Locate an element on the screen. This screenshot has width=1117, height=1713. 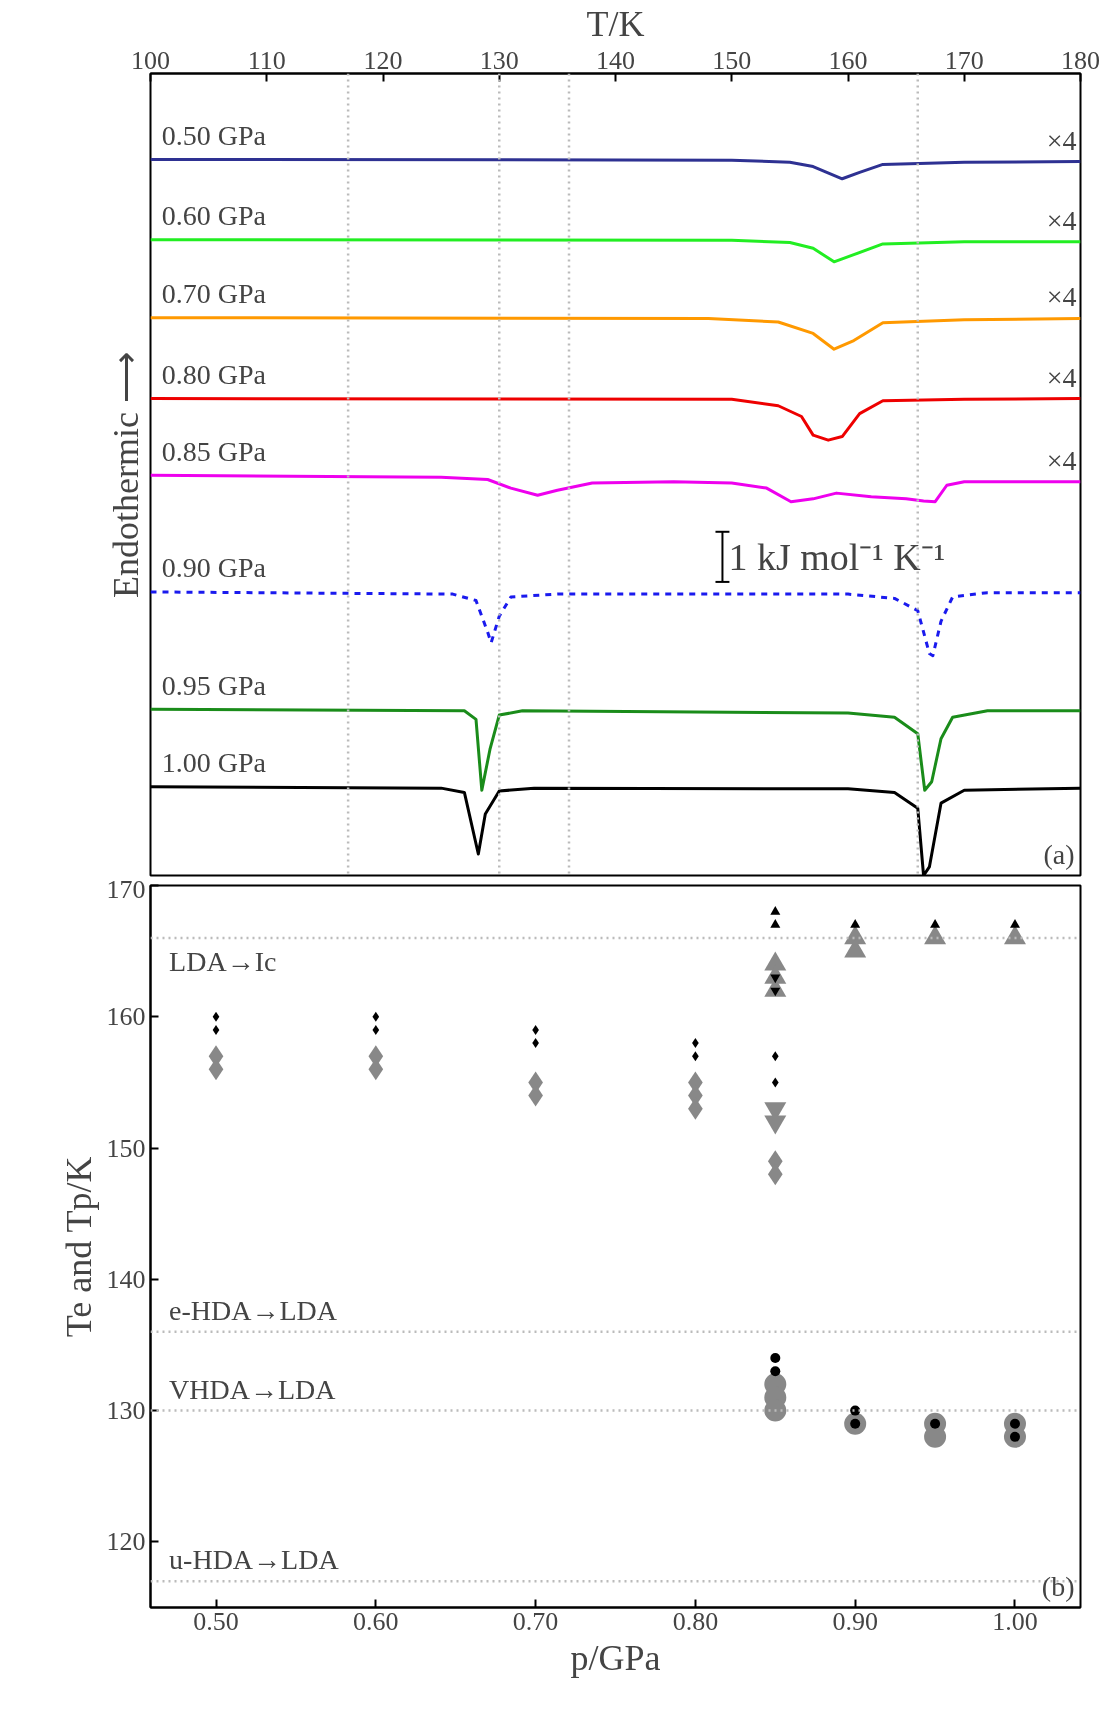
y-tick-label: 150 is located at coordinates (126, 1148).